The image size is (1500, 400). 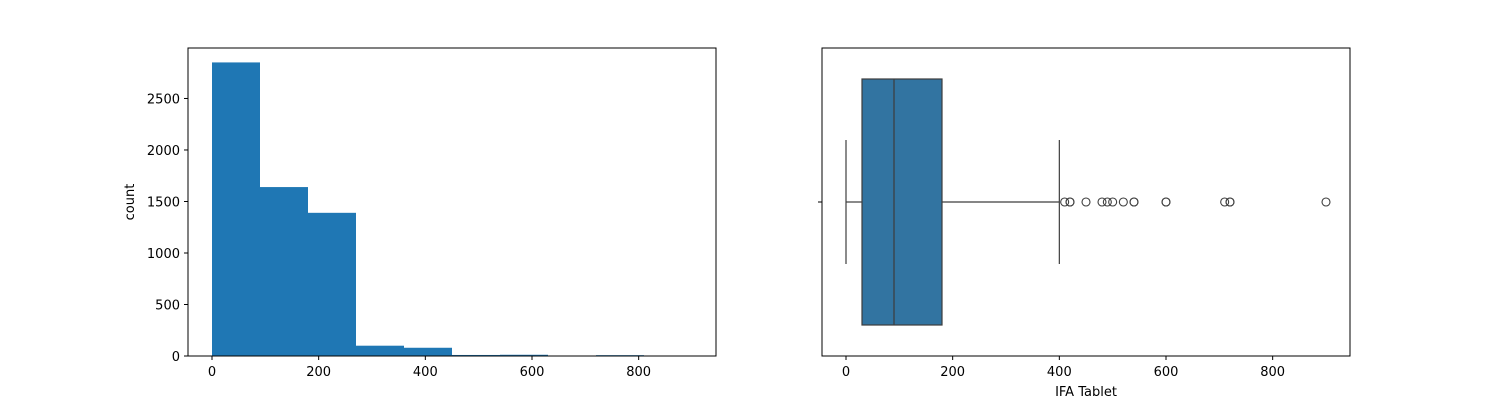 I want to click on histogram-x-tick-label: 400, so click(x=425, y=372).